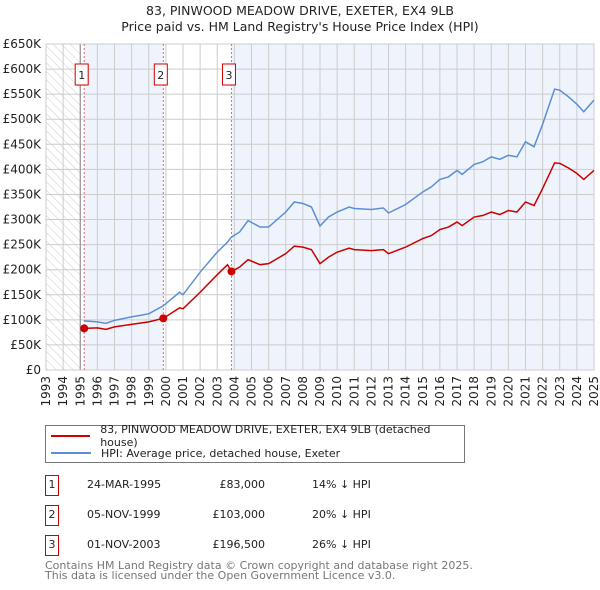  Describe the element at coordinates (183, 391) in the screenshot. I see `x-tick-label: 2001` at that location.